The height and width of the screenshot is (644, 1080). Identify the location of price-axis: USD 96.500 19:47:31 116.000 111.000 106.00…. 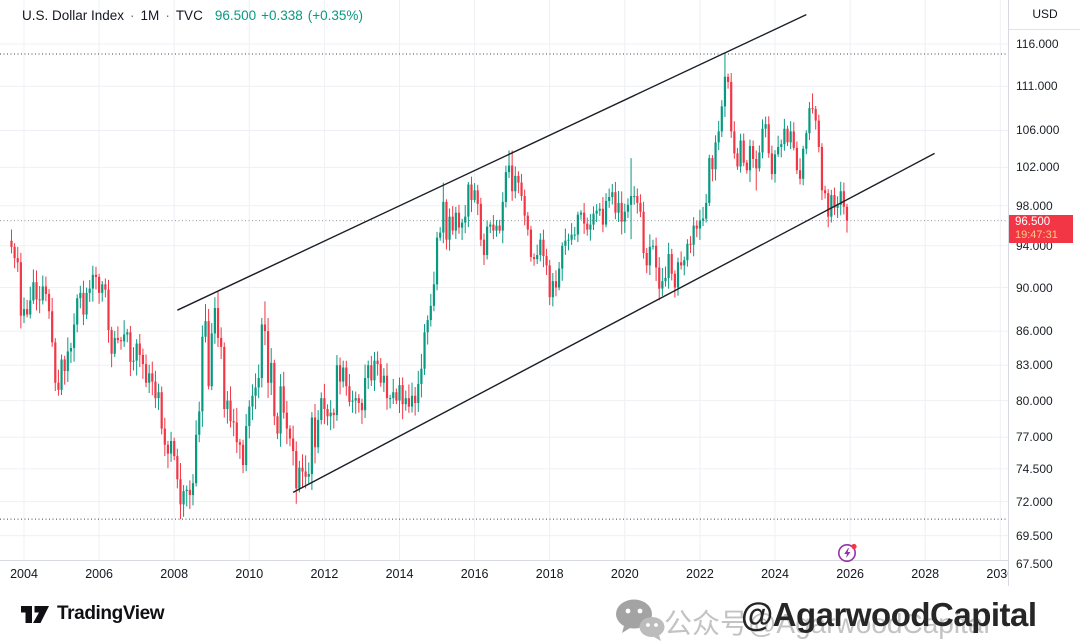
(1044, 293).